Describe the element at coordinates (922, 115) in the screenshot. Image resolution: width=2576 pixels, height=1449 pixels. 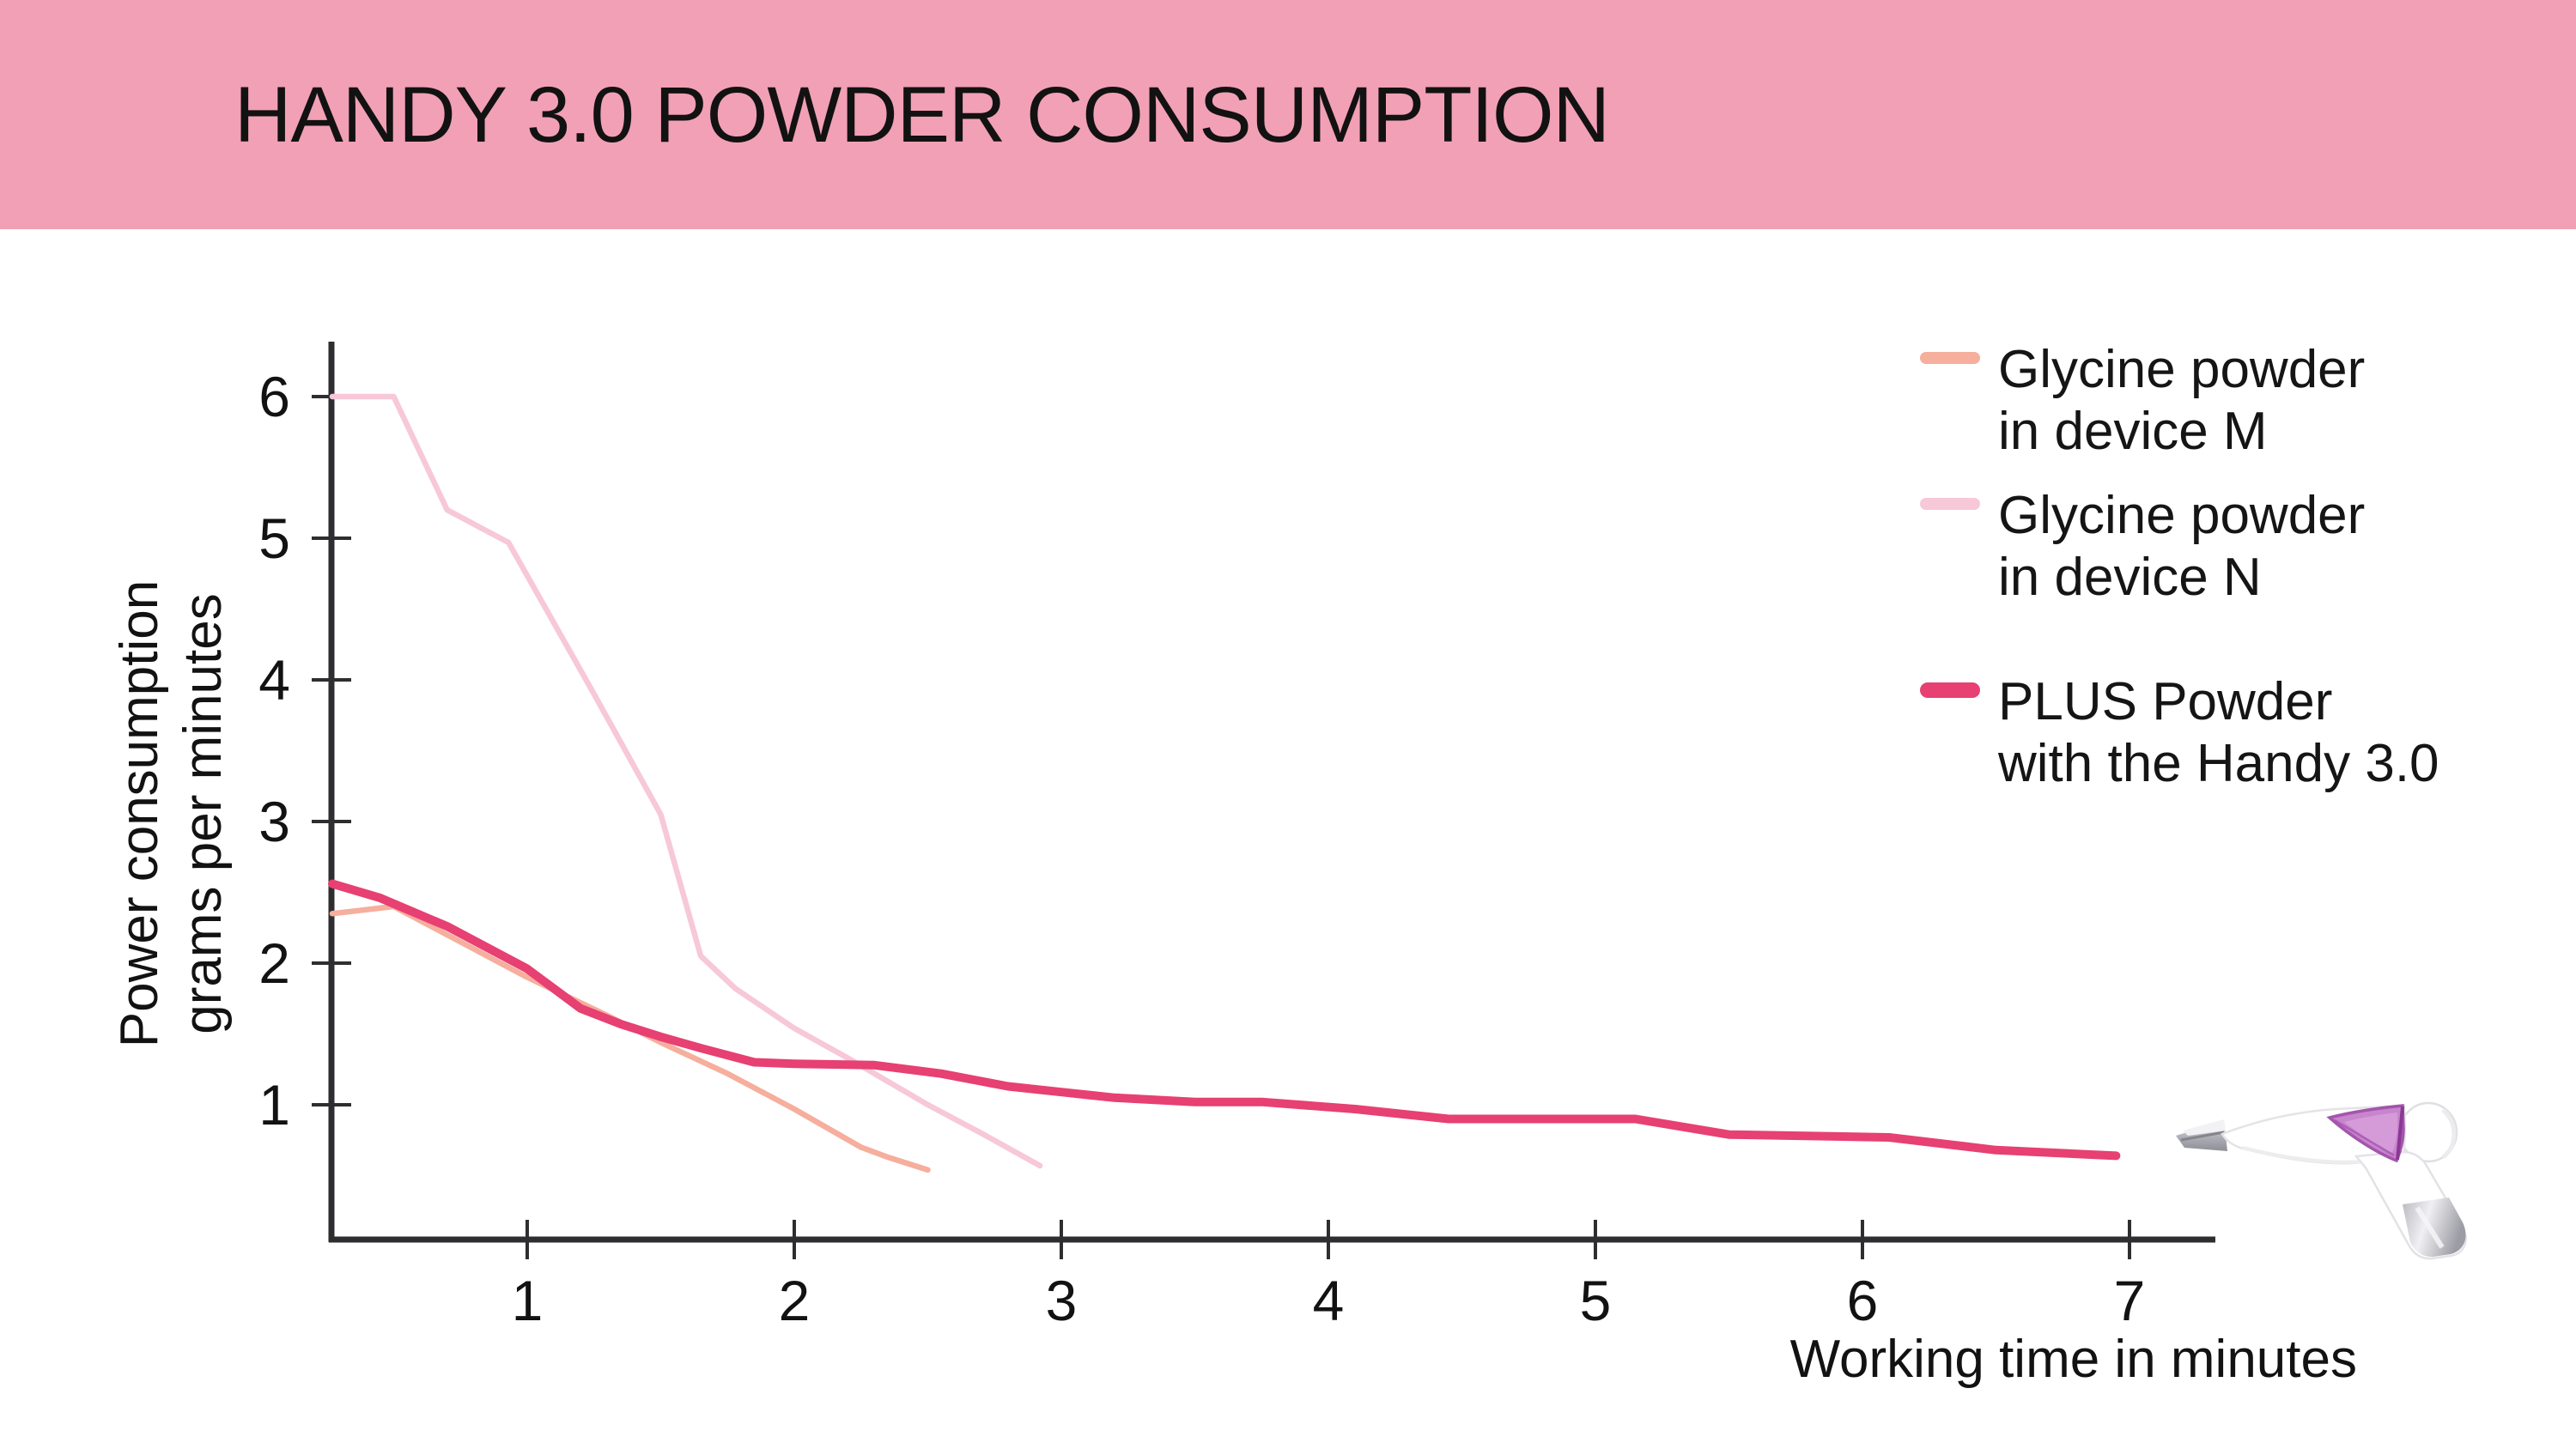
I see `chart-title: HANDY 3.0 POWDER CONSUMPTION` at that location.